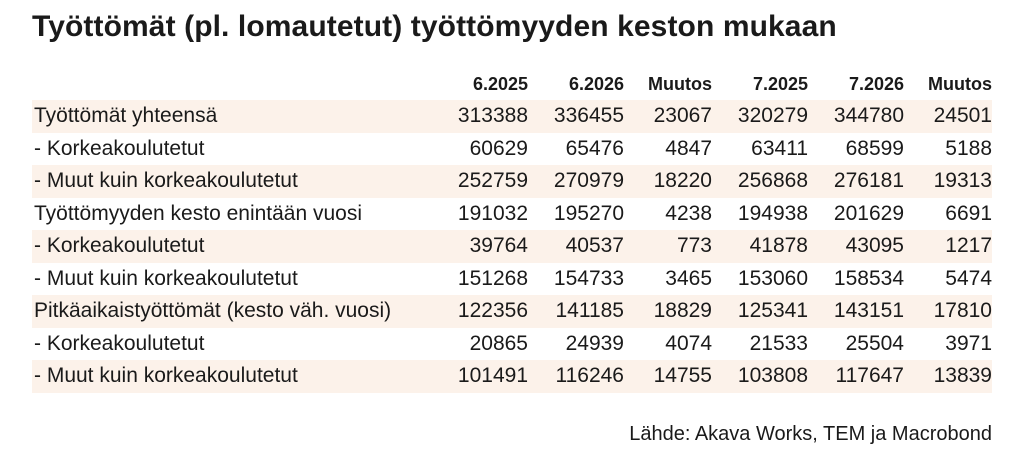 The image size is (1024, 463). I want to click on row-label: Pitkäaikaistyöttömät (kesto väh. vuosi), so click(213, 311).